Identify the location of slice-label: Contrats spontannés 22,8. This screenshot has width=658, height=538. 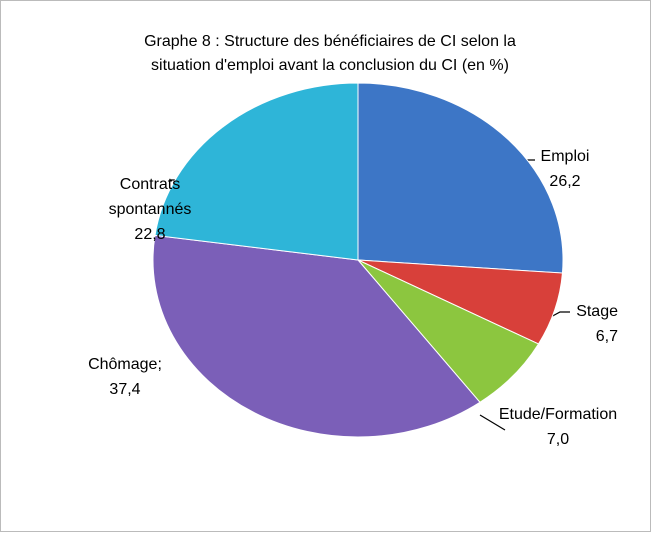
(150, 209).